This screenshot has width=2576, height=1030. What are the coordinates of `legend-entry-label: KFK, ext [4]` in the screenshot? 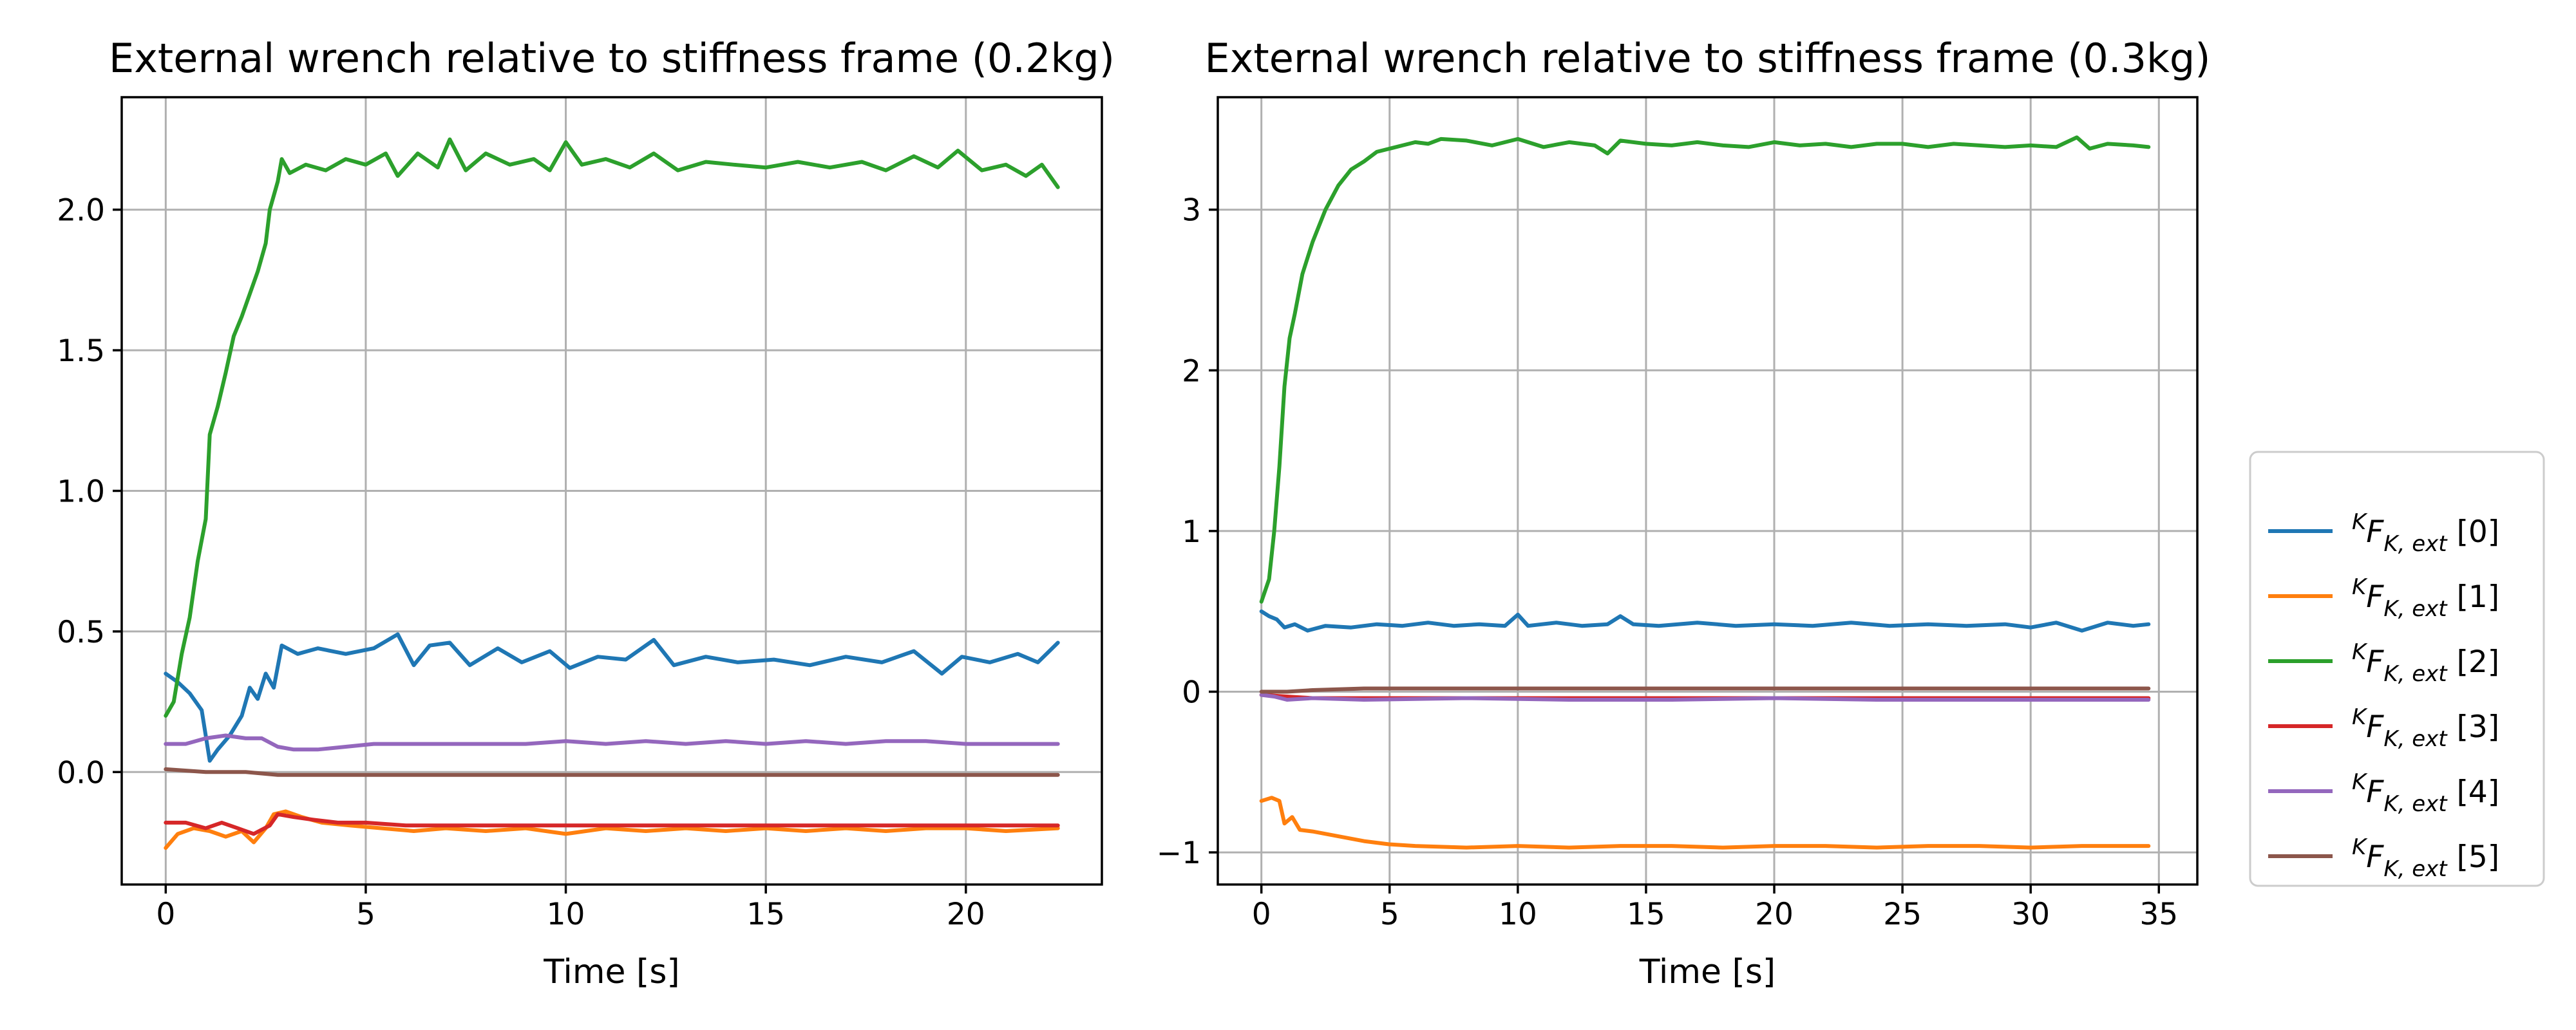 It's located at (2425, 793).